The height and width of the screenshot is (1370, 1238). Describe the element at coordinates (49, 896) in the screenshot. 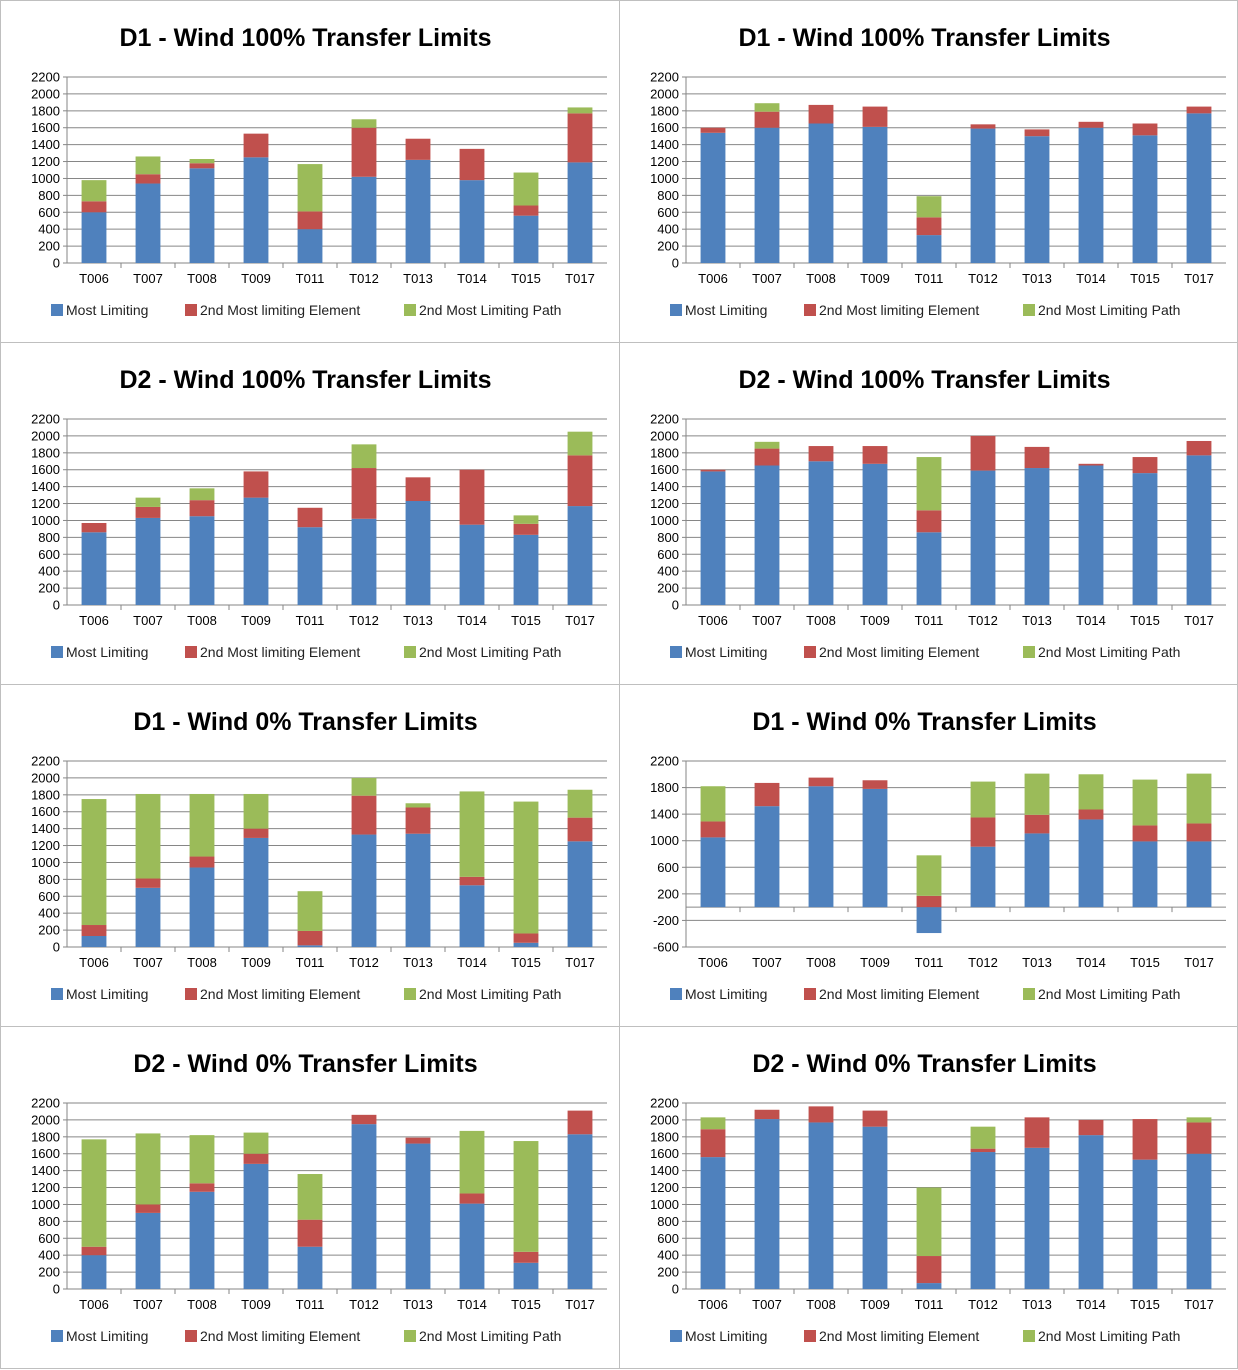

I see `y-tick-label: 600` at that location.